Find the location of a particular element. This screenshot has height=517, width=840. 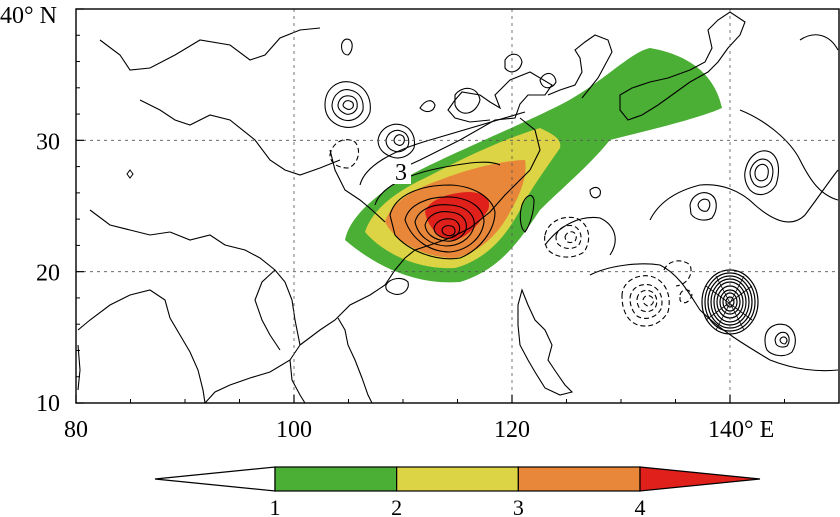

y-tick-label: 20 is located at coordinates (48, 274).